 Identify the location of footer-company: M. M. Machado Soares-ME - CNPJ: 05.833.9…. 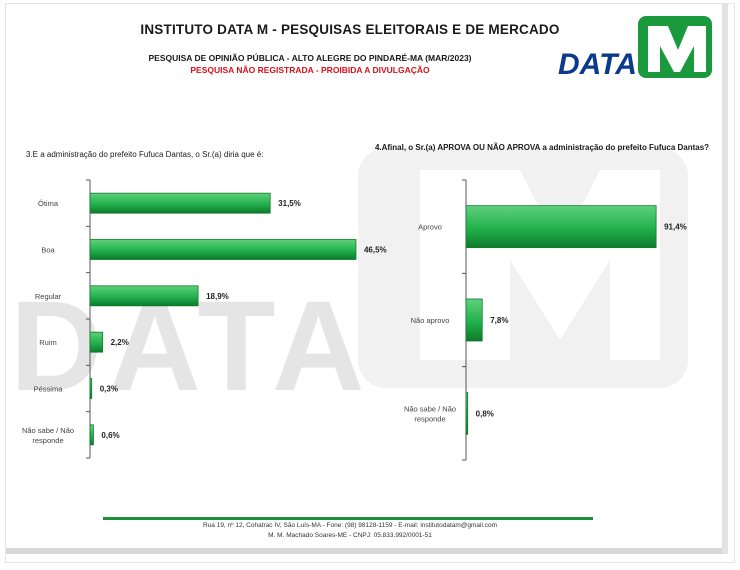
(350, 535).